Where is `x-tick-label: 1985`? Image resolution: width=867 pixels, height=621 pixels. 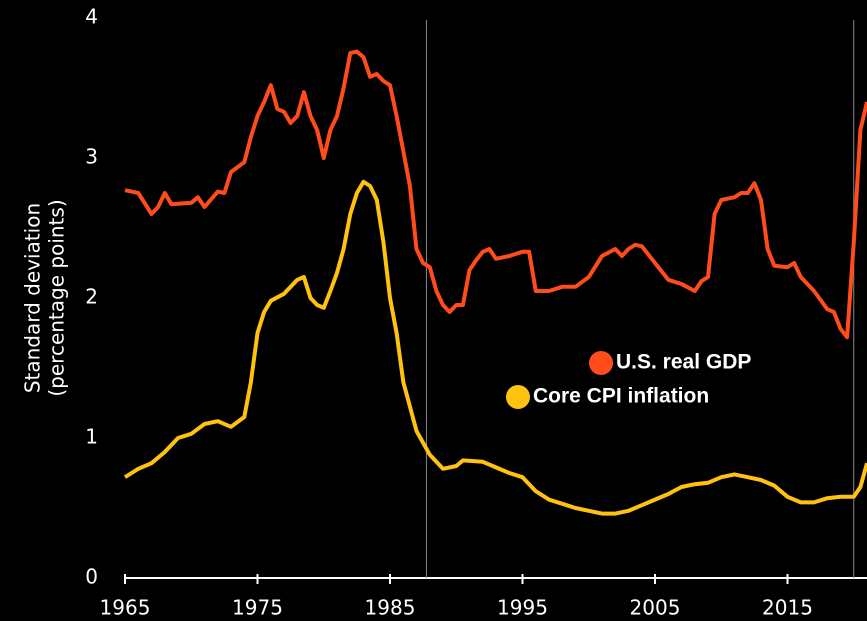 x-tick-label: 1985 is located at coordinates (390, 608).